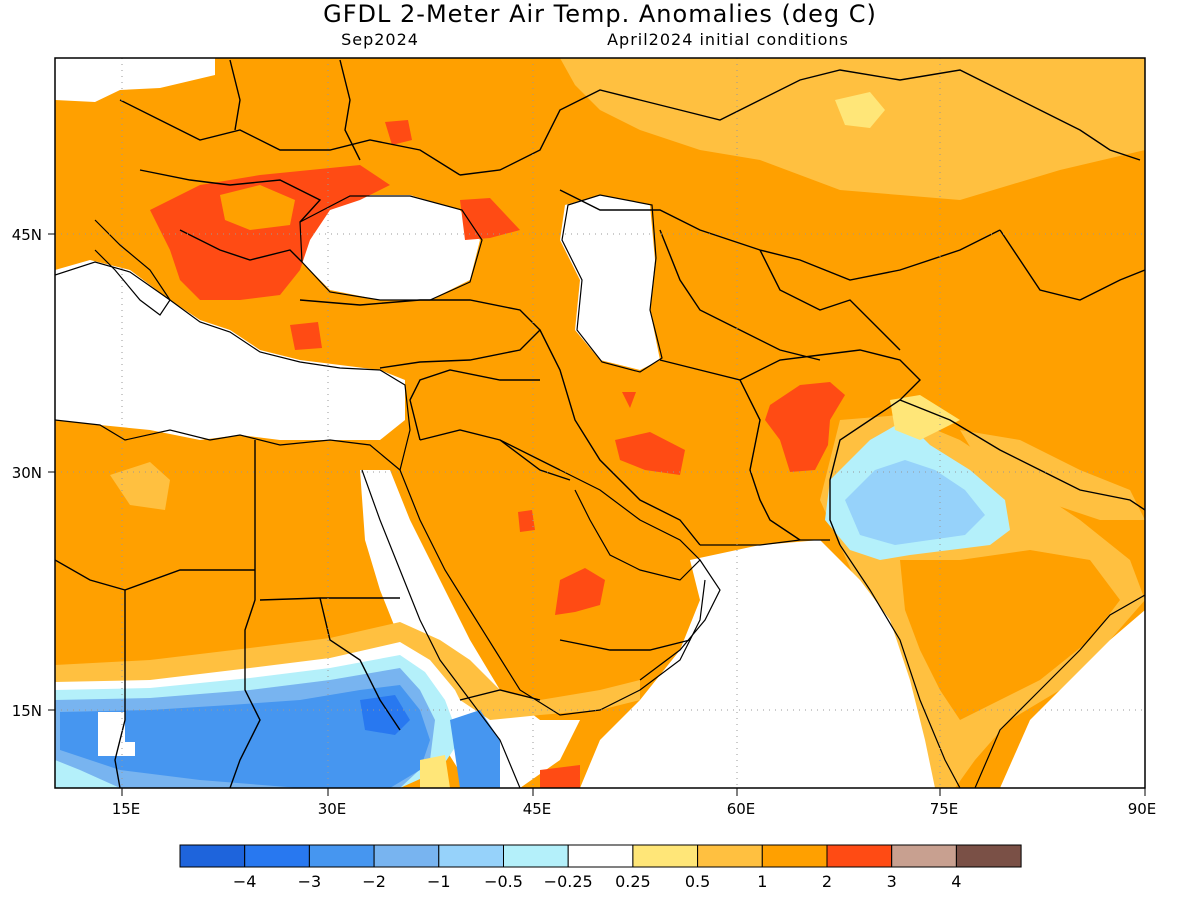 The width and height of the screenshot is (1200, 900). What do you see at coordinates (634, 803) in the screenshot?
I see `longitude-axis: 15E 30E 45E 60E 75E 90E` at bounding box center [634, 803].